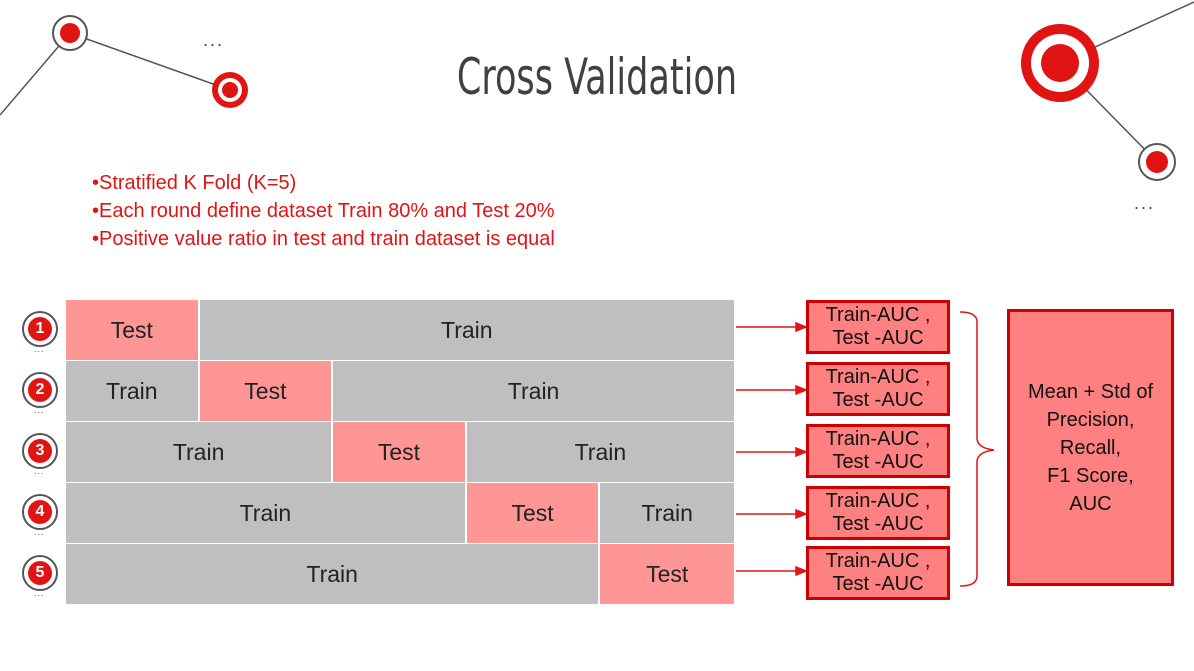  Describe the element at coordinates (597, 77) in the screenshot. I see `page-title: Cross Validation` at that location.